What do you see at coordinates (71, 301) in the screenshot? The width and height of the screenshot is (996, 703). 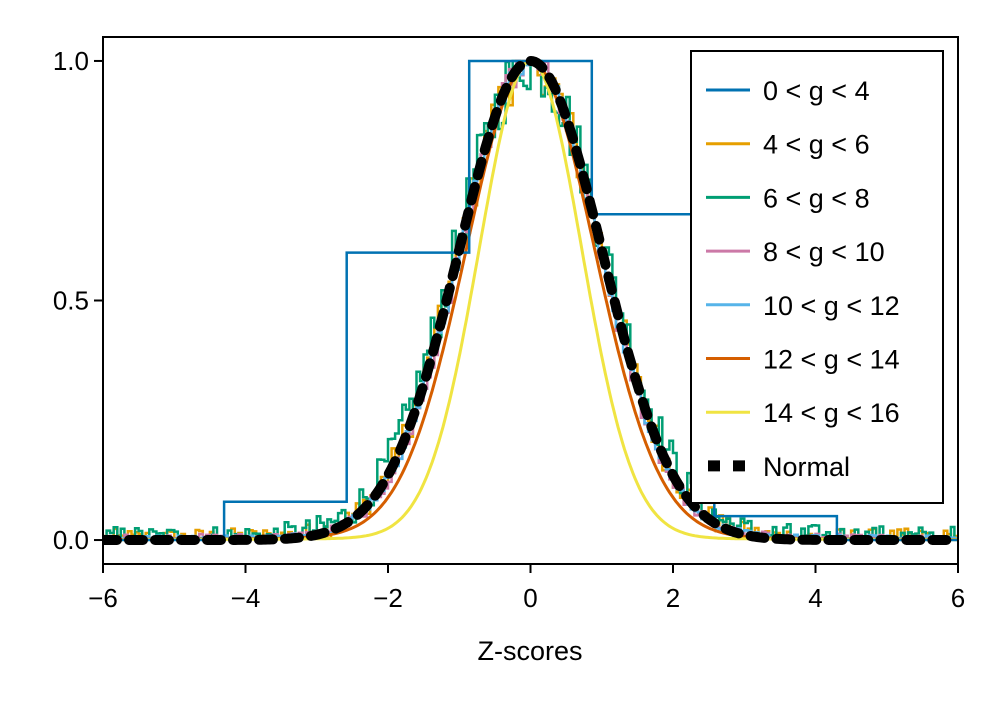 I see `y-tick-label: 0.5` at bounding box center [71, 301].